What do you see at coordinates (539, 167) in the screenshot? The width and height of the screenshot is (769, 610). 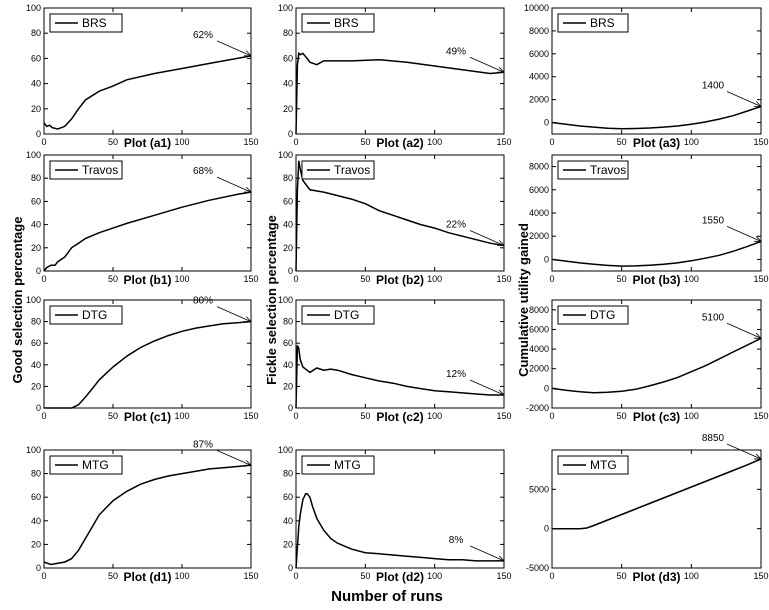 I see `ytick-label: 8000` at bounding box center [539, 167].